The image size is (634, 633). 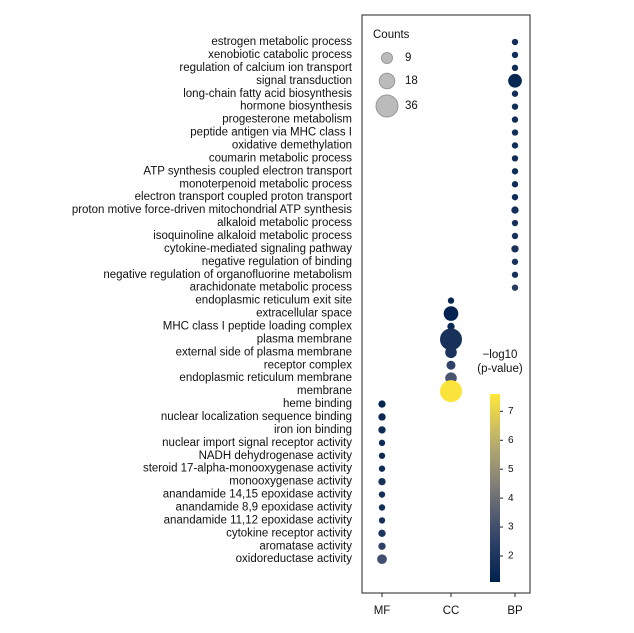 What do you see at coordinates (273, 301) in the screenshot?
I see `y-tick-label: endoplasmic reticulum exit site` at bounding box center [273, 301].